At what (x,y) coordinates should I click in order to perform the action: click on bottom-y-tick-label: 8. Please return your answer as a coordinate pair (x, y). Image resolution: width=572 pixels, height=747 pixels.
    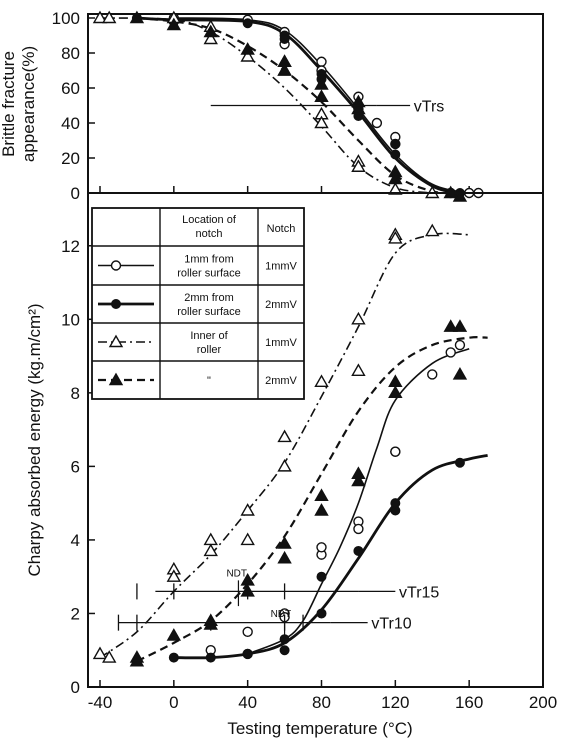
    Looking at the image, I should click on (75, 393).